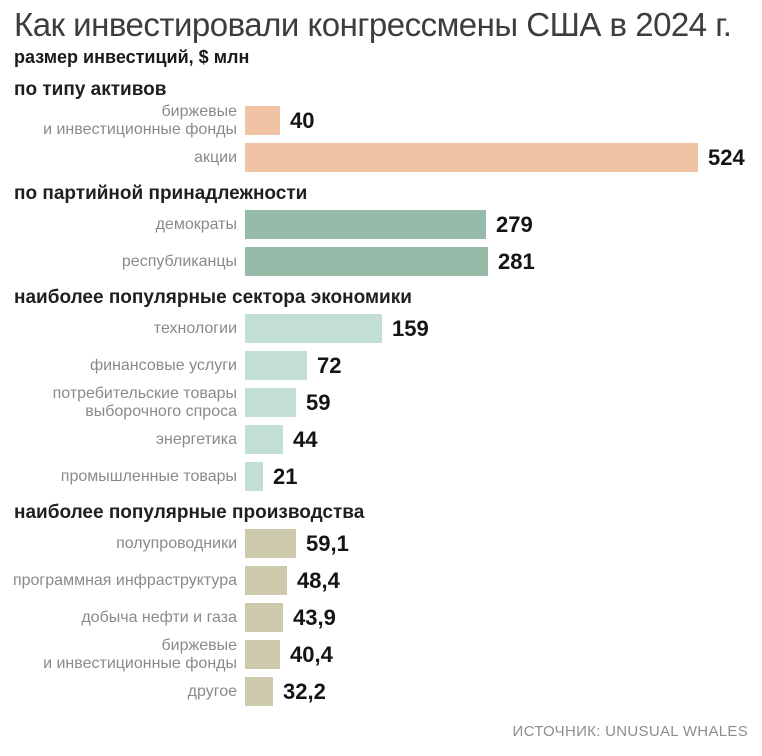 This screenshot has height=756, width=762. Describe the element at coordinates (516, 261) in the screenshot. I see `bar-value: 281` at that location.